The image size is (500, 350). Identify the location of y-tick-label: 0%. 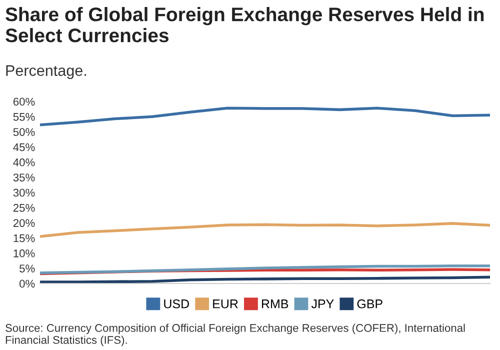
(27, 284).